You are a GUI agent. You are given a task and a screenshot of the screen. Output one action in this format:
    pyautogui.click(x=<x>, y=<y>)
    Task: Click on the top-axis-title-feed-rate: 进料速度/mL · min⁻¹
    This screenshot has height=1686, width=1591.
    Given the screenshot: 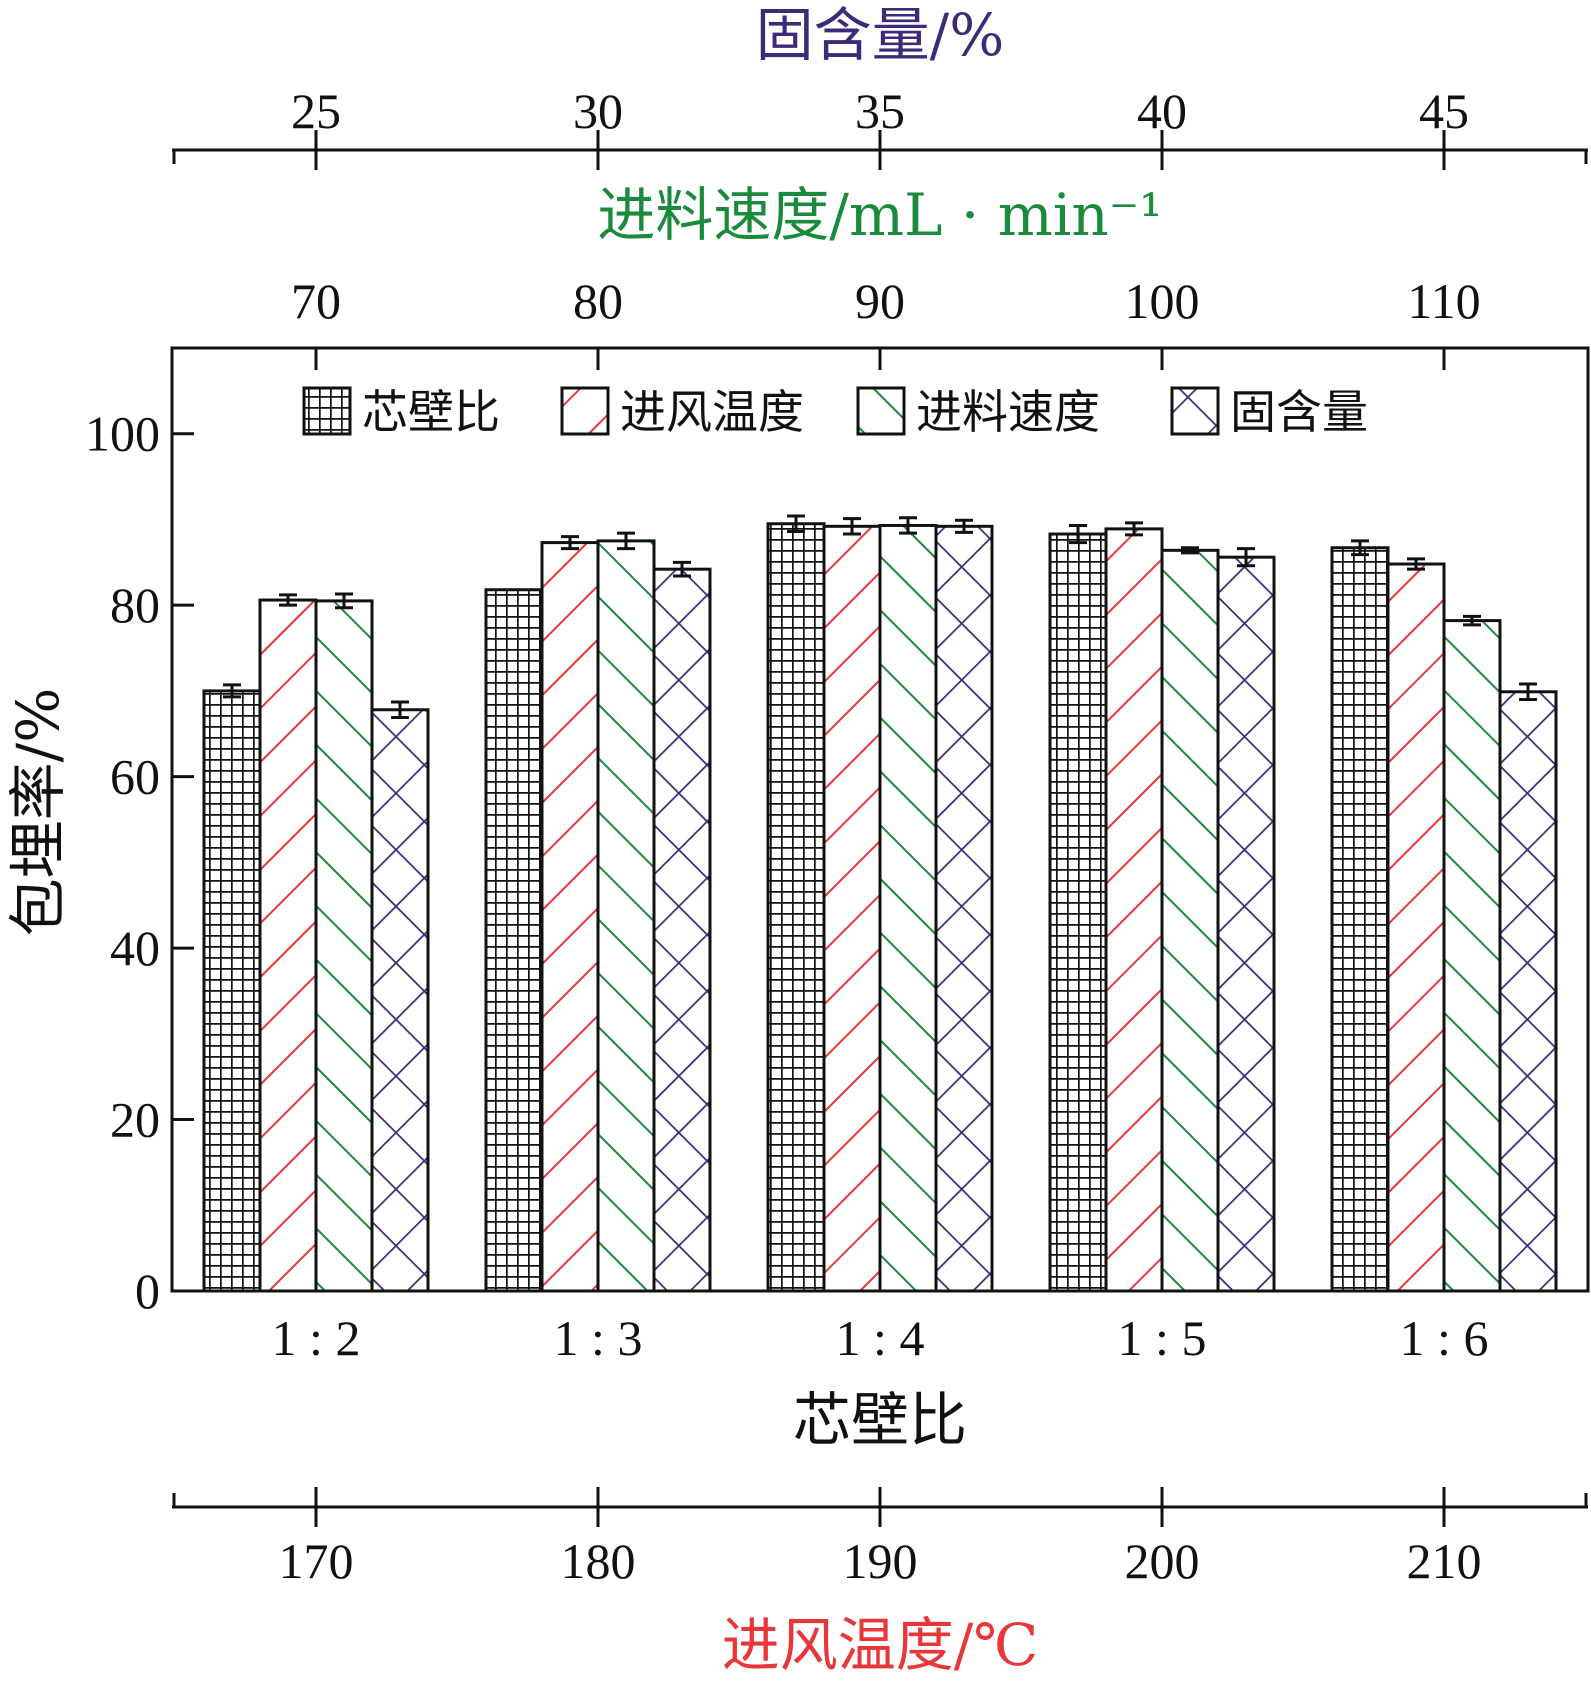 What is the action you would take?
    pyautogui.click(x=879, y=215)
    